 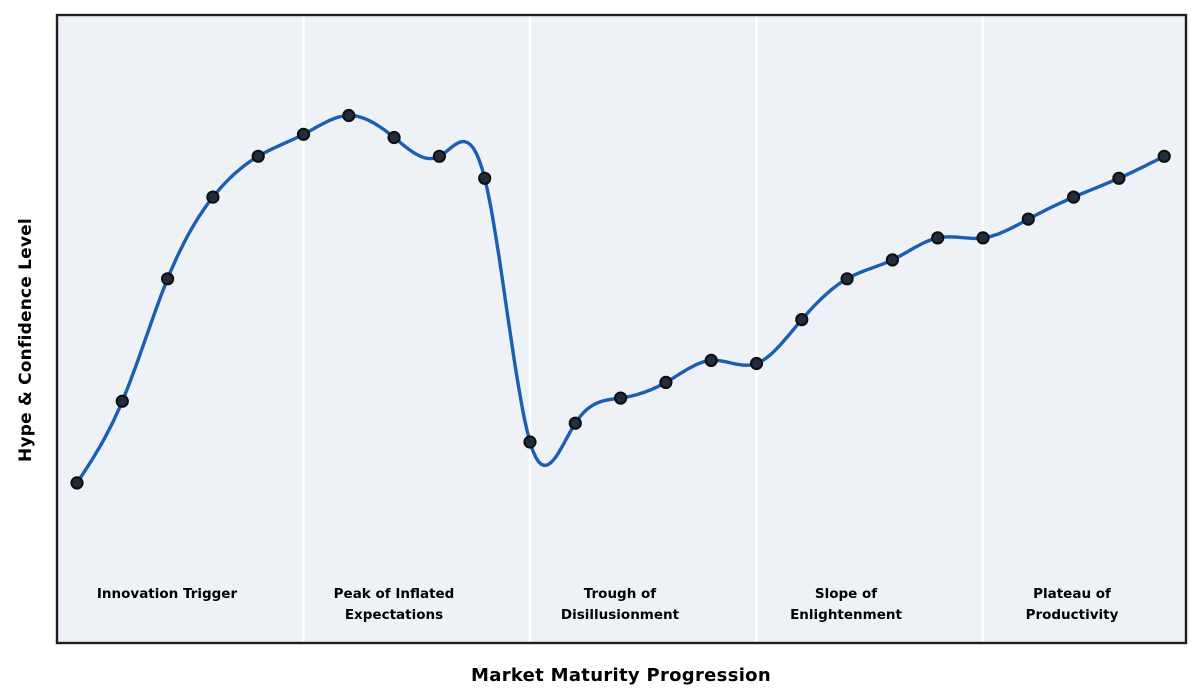 What do you see at coordinates (620, 604) in the screenshot?
I see `phase-label-trough-of-disillusionment: Trough of Disillusionment` at bounding box center [620, 604].